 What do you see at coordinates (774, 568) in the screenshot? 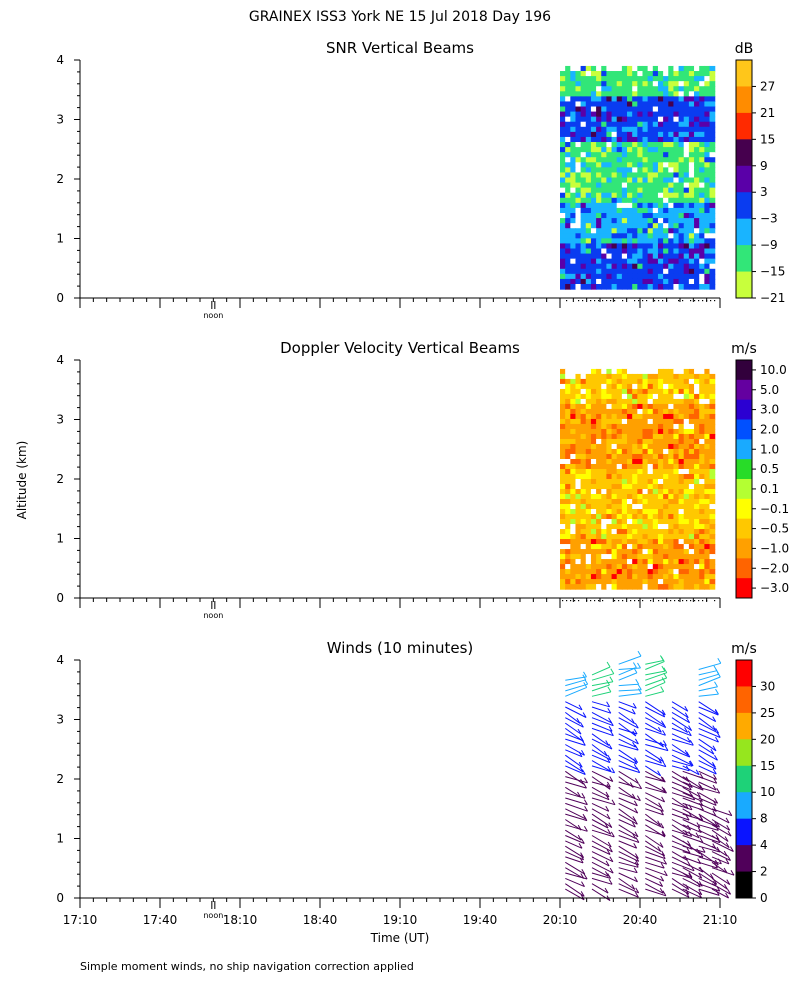
I see `colorbar-label: −2.0` at bounding box center [774, 568].